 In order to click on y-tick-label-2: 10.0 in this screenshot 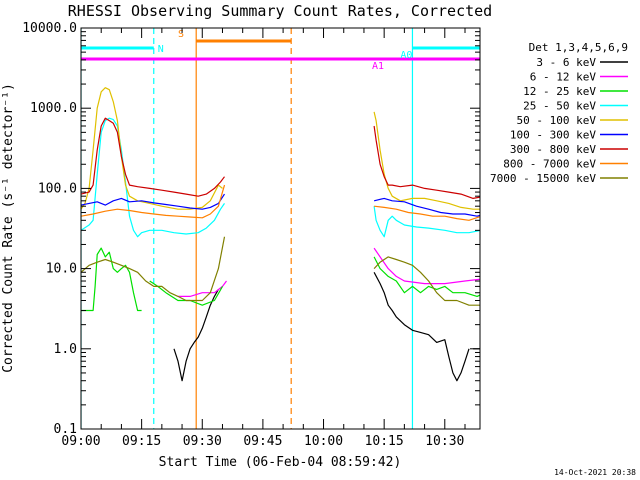, I will do `click(61, 269)`.